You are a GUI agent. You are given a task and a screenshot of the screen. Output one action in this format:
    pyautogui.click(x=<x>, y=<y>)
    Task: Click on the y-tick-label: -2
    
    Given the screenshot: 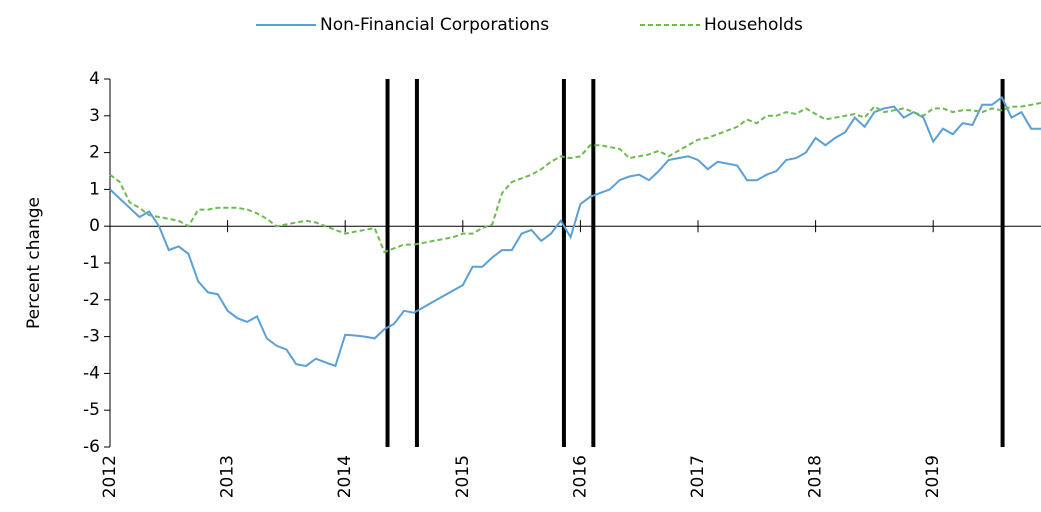 What is the action you would take?
    pyautogui.click(x=91, y=300)
    